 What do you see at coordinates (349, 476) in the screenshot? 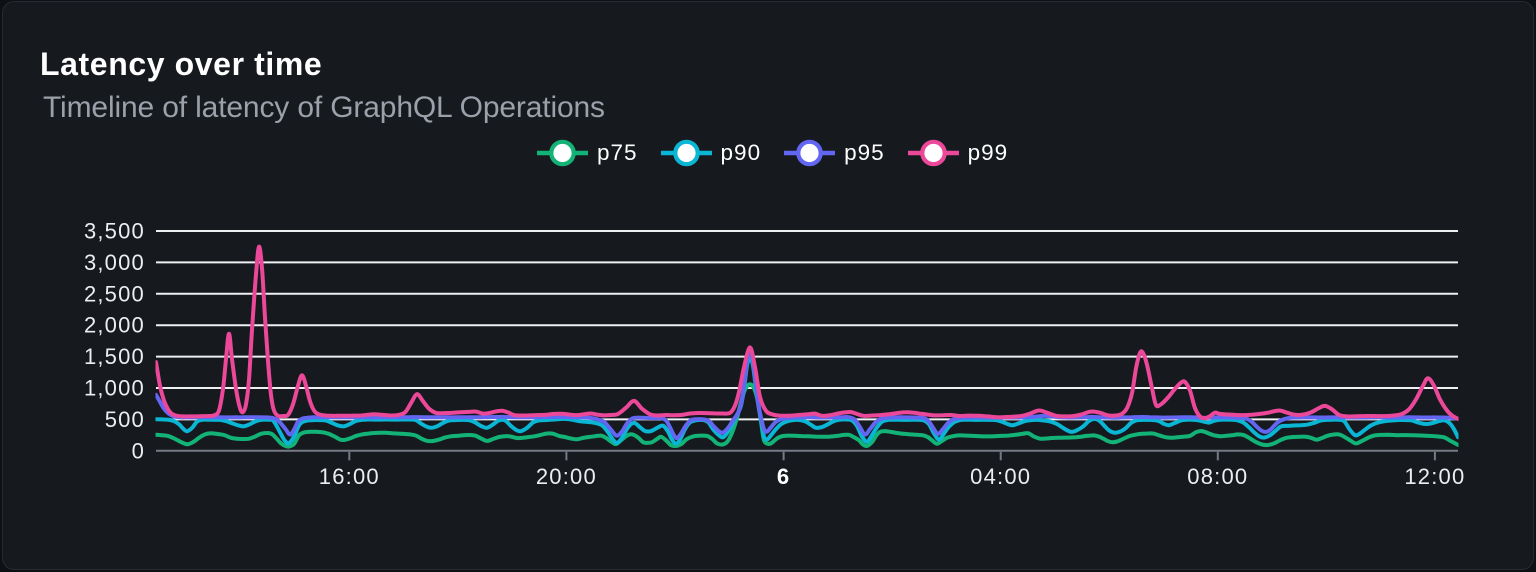
I see `svg-text: 16:00` at bounding box center [349, 476].